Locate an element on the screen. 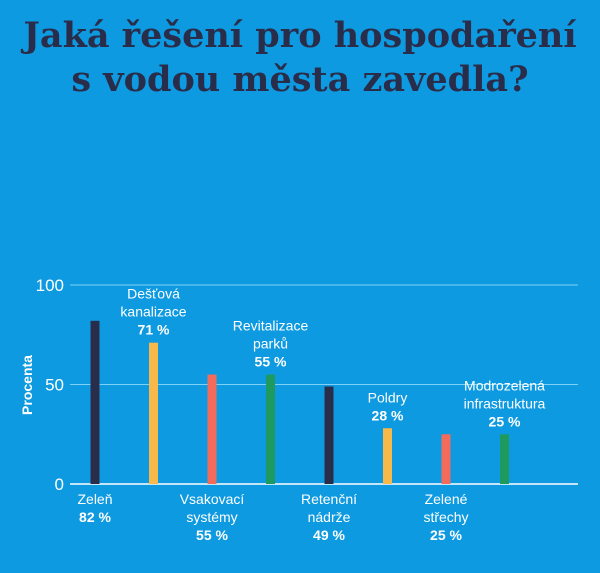 The height and width of the screenshot is (573, 600). category-name: infrastruktura is located at coordinates (505, 403).